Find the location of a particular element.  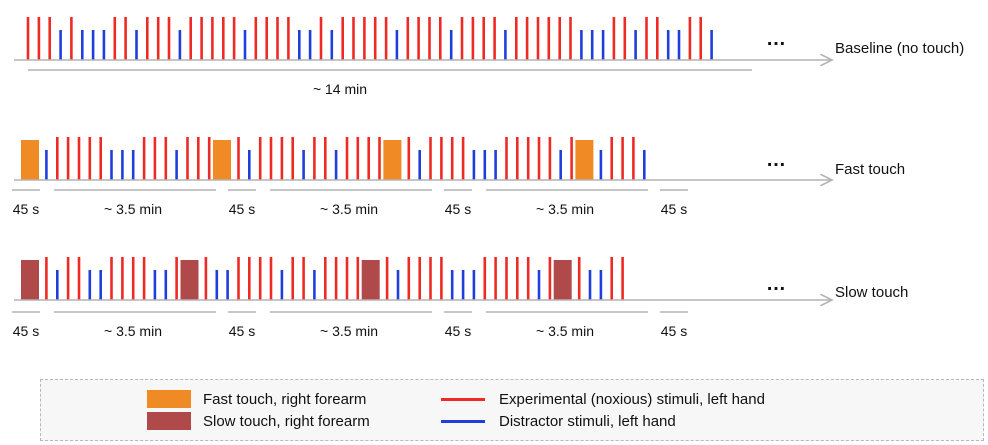

distractor-stimulus-swatch is located at coordinates (463, 421).